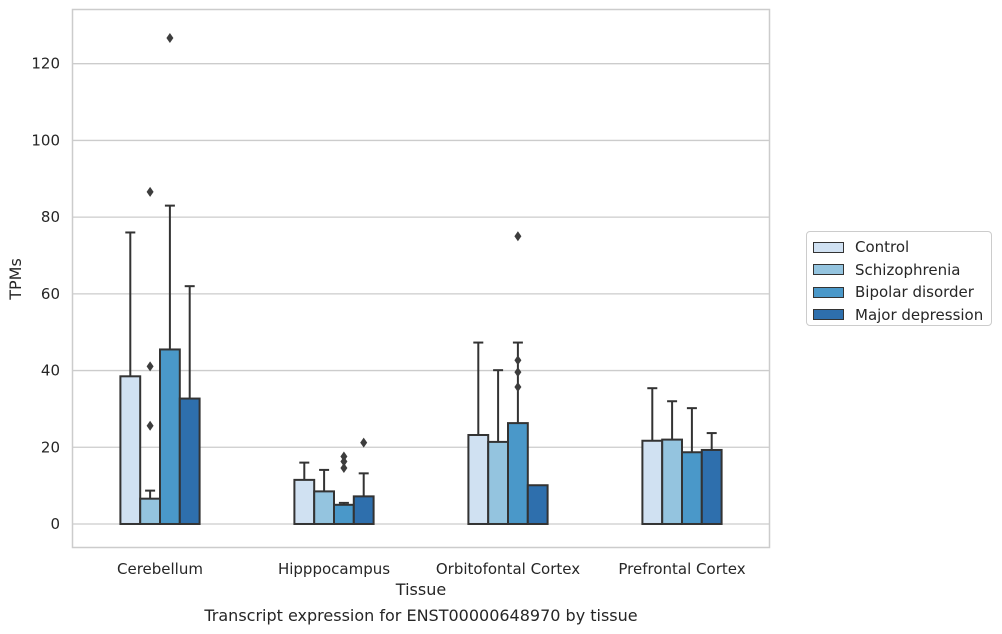  I want to click on x-tick-label: Prefrontal Cortex, so click(681, 569).